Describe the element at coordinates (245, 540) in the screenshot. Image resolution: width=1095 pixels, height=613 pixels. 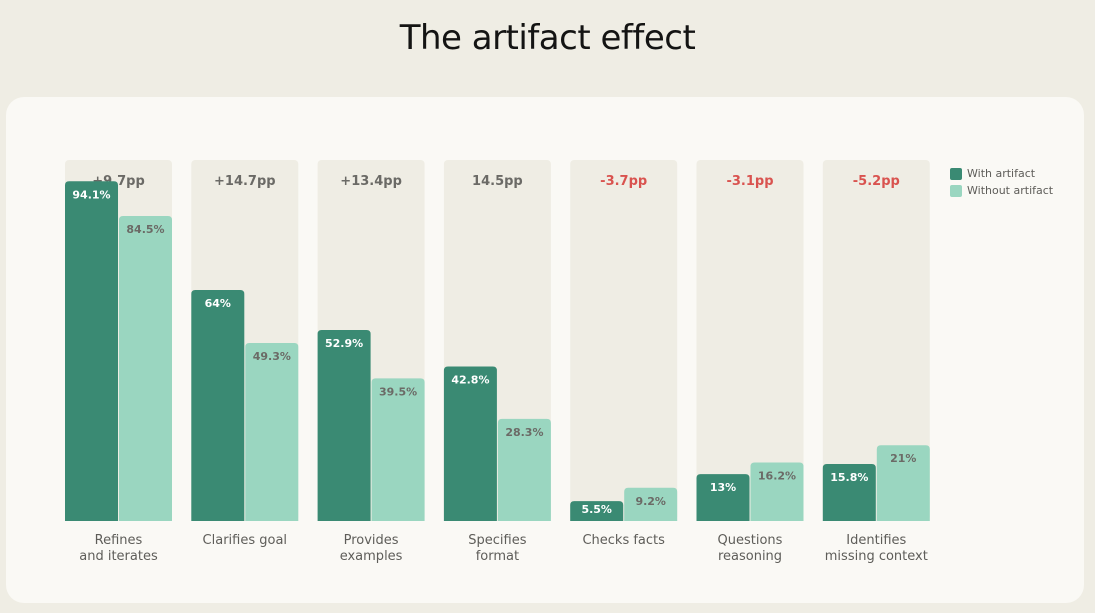
I see `category-label: Clarifies goal` at that location.